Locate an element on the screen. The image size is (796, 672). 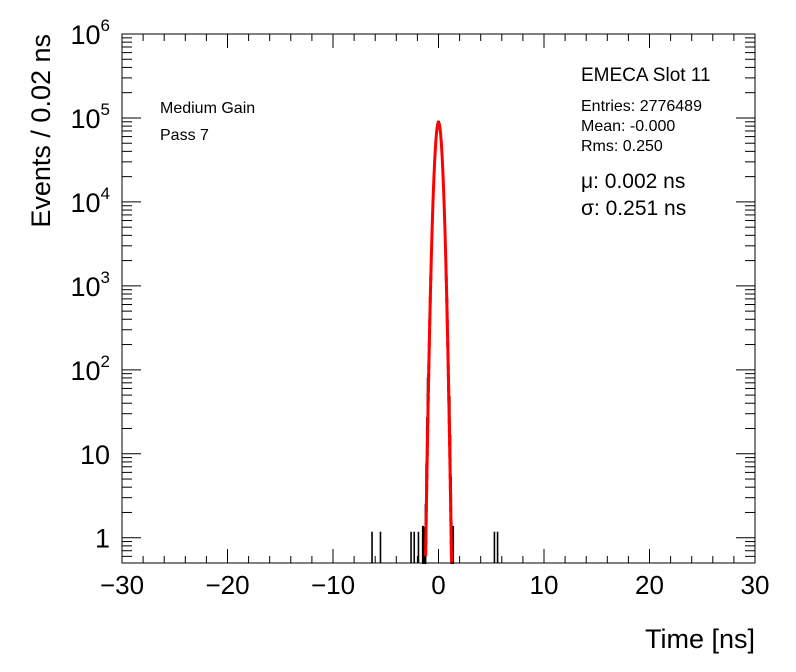
fit-mu: μ: 0.002 ns is located at coordinates (633, 181).